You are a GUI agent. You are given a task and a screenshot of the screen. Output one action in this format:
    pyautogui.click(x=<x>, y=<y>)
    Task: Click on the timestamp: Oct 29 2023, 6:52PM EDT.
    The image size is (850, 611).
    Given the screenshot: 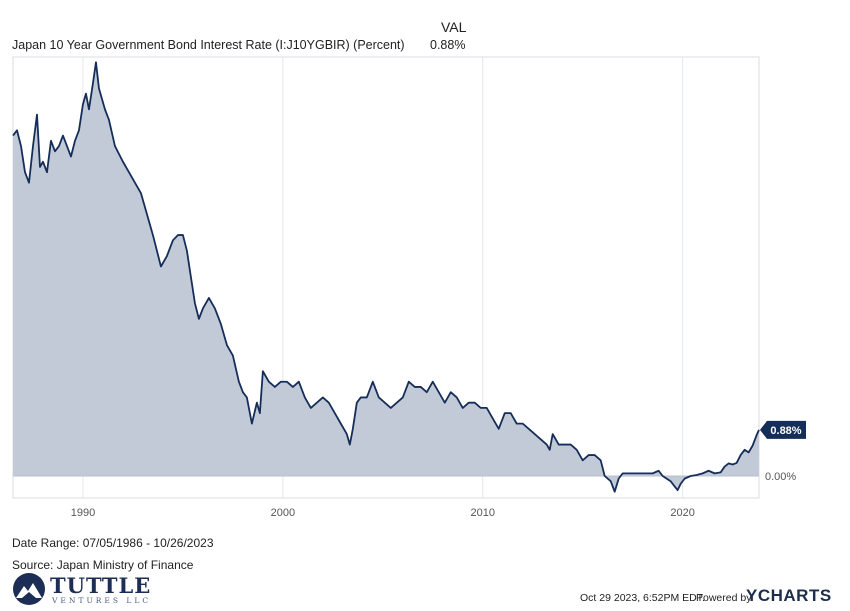 What is the action you would take?
    pyautogui.click(x=642, y=598)
    